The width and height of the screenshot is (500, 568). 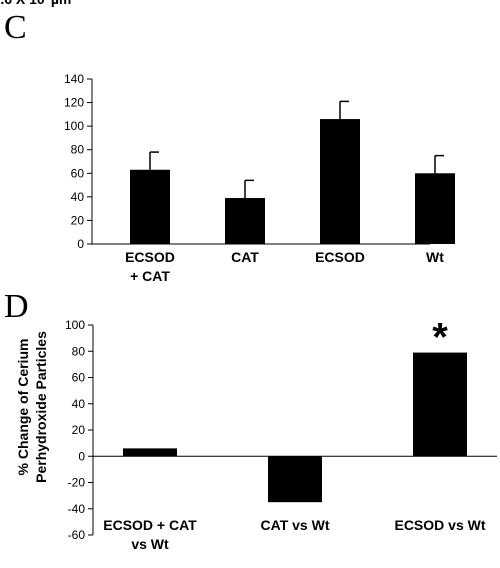 What do you see at coordinates (150, 276) in the screenshot?
I see `x-category-label-c: + CAT` at bounding box center [150, 276].